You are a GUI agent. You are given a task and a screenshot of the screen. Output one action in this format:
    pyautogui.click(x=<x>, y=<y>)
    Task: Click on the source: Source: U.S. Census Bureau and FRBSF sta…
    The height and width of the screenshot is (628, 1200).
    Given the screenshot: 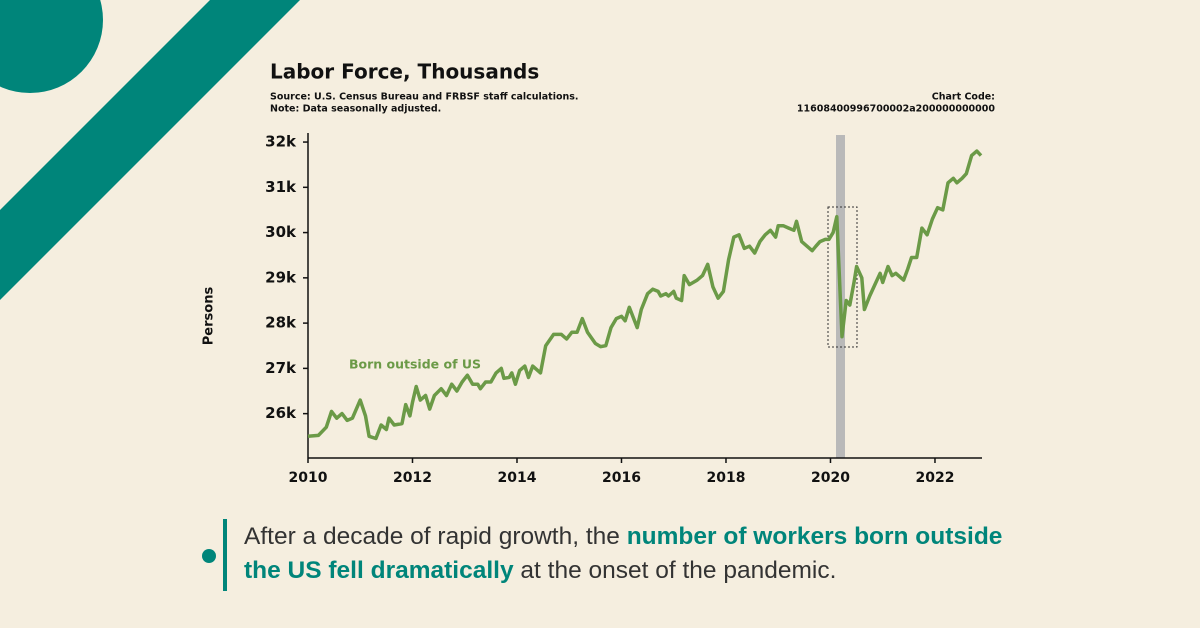 What is the action you would take?
    pyautogui.click(x=424, y=97)
    